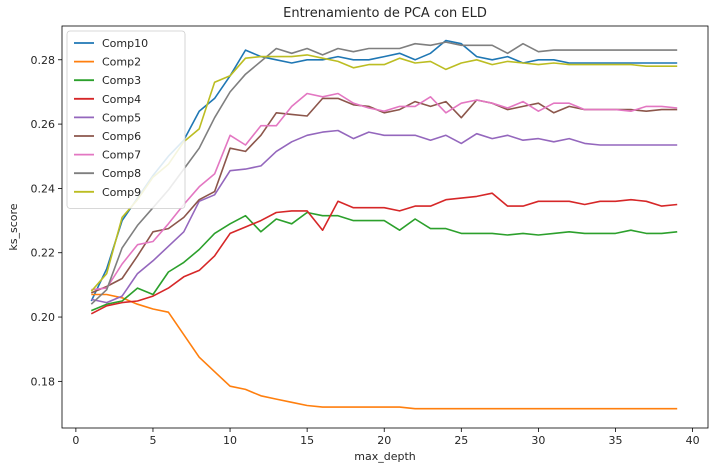 The width and height of the screenshot is (725, 468). Describe the element at coordinates (75, 440) in the screenshot. I see `x-tick-label: 0` at that location.